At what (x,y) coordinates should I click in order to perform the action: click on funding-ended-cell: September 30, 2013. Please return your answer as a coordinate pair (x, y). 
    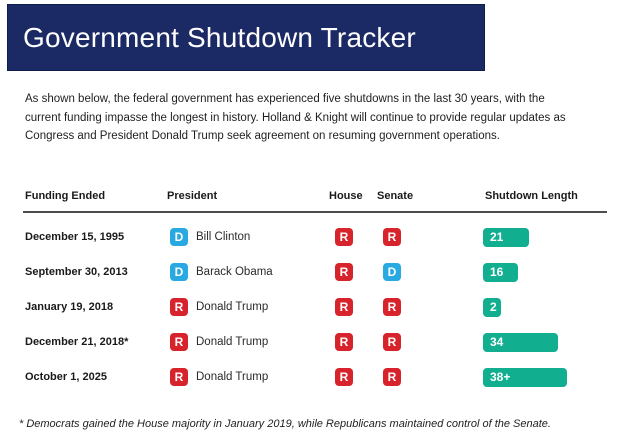
    Looking at the image, I should click on (76, 272).